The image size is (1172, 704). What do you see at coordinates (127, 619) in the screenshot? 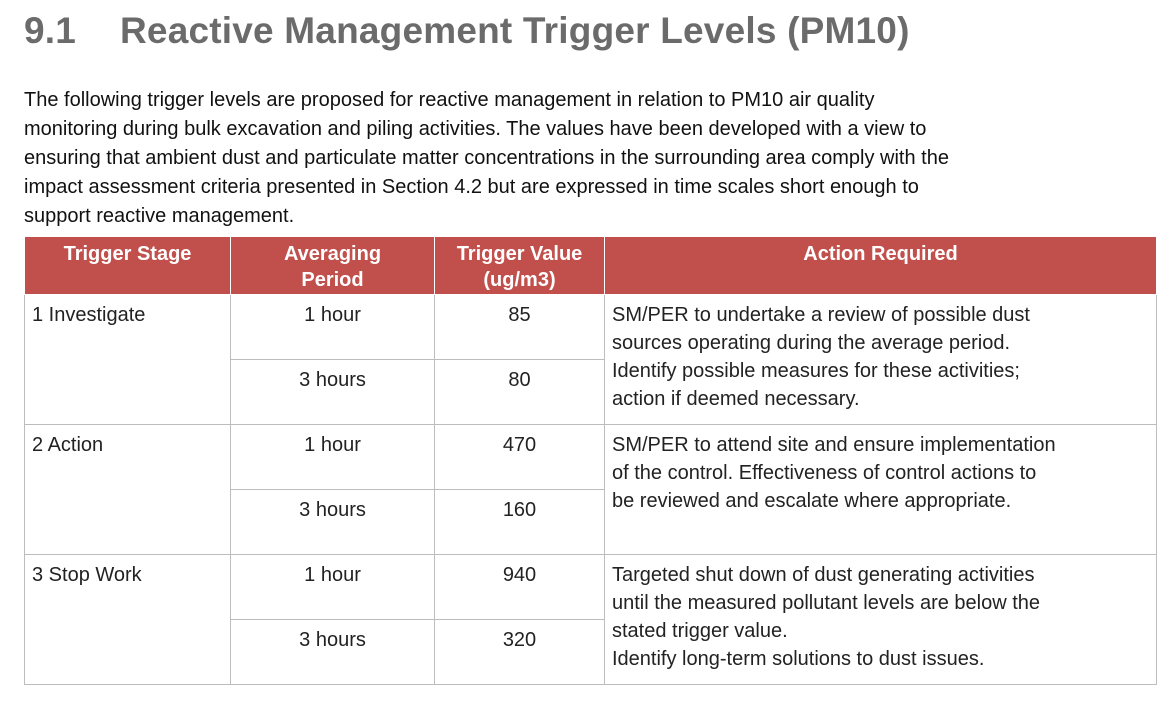
I see `stage-cell: 3 Stop Work` at bounding box center [127, 619].